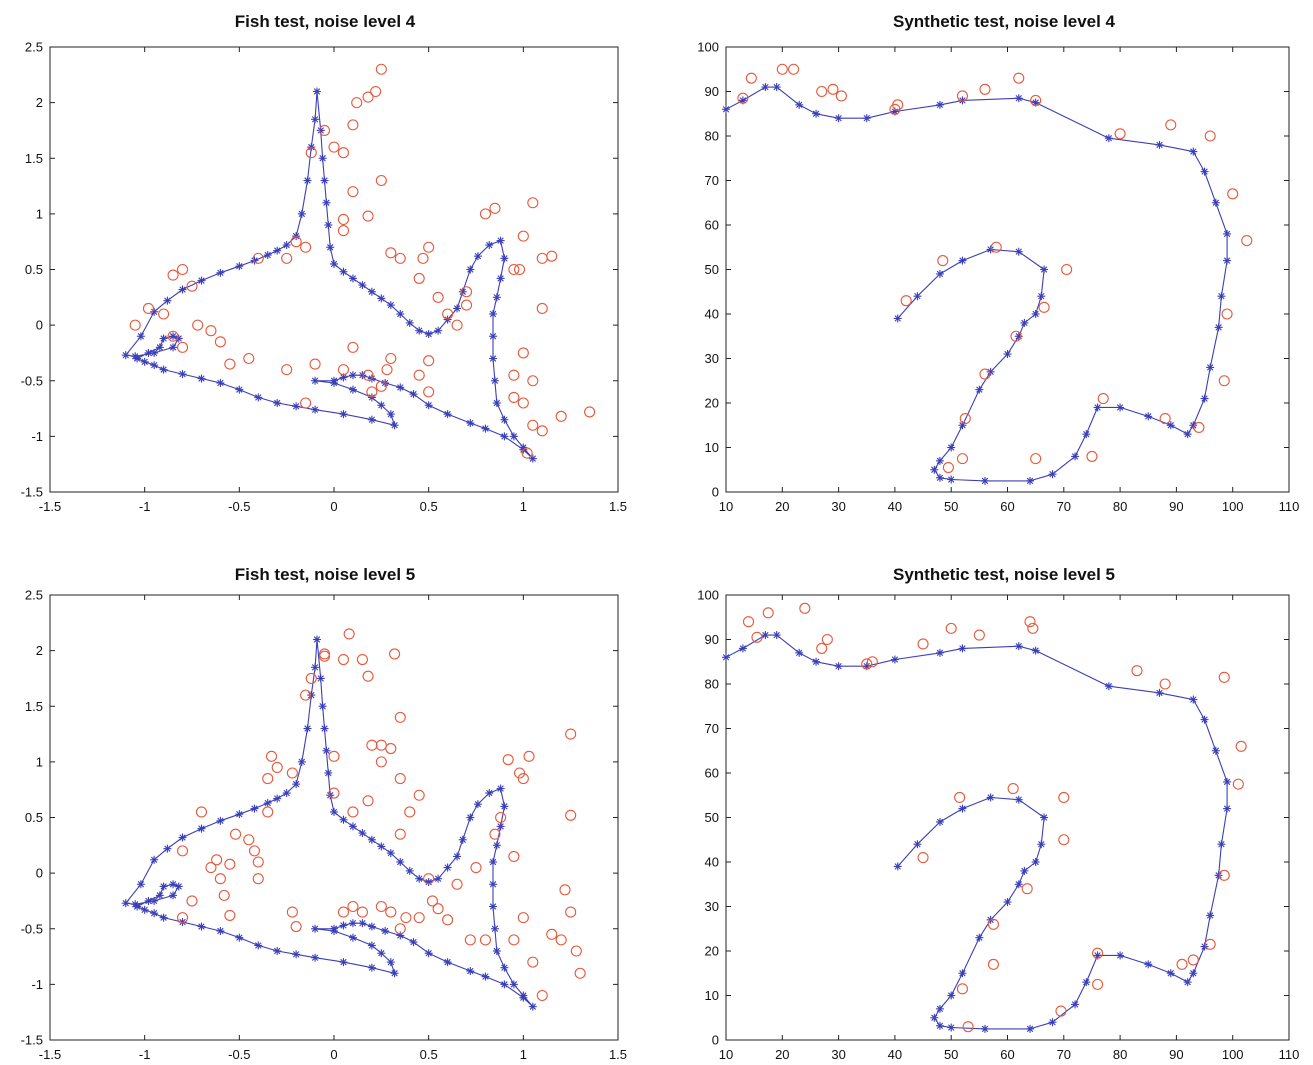 Image resolution: width=1313 pixels, height=1065 pixels. Describe the element at coordinates (145, 506) in the screenshot. I see `x-tick-label: -1` at that location.